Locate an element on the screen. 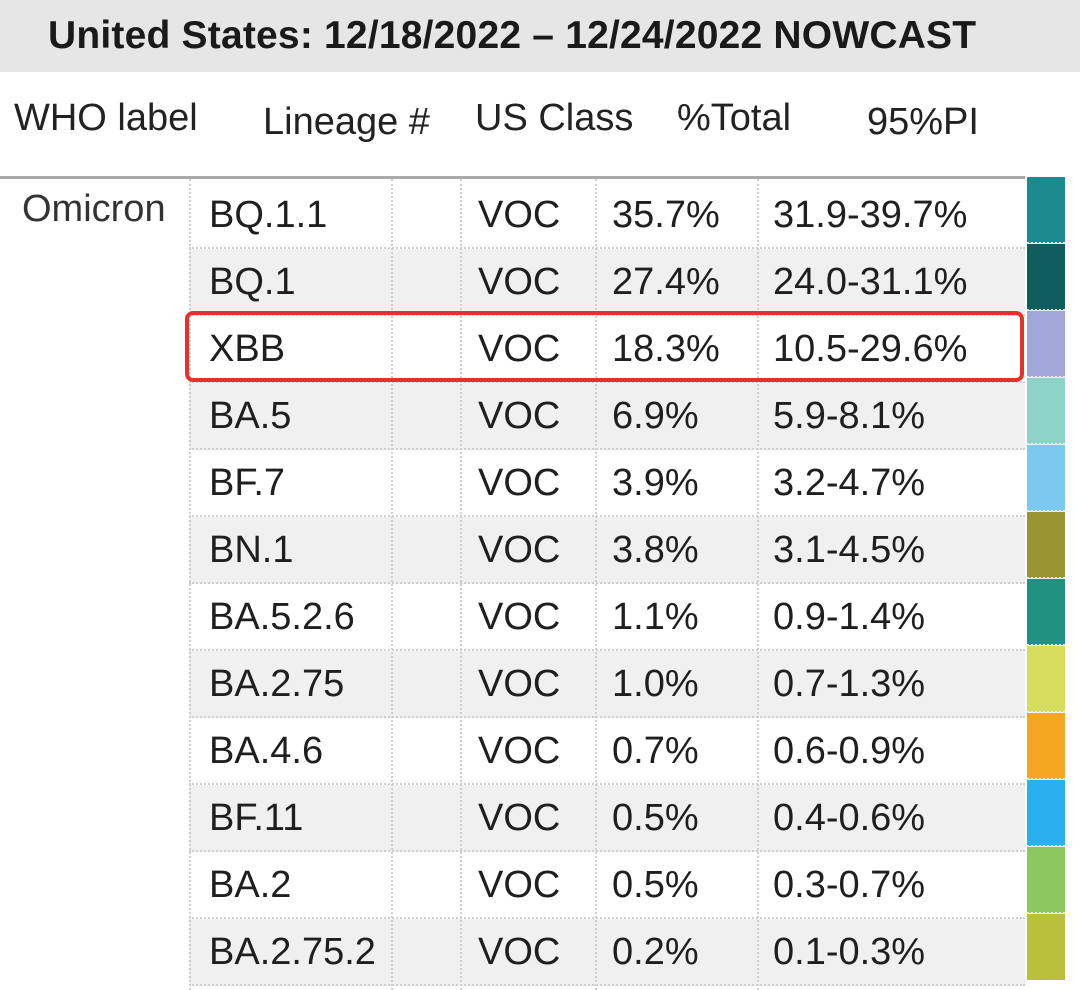 Image resolution: width=1080 pixels, height=990 pixels. pi-cell: 0.3-0.7% is located at coordinates (849, 885).